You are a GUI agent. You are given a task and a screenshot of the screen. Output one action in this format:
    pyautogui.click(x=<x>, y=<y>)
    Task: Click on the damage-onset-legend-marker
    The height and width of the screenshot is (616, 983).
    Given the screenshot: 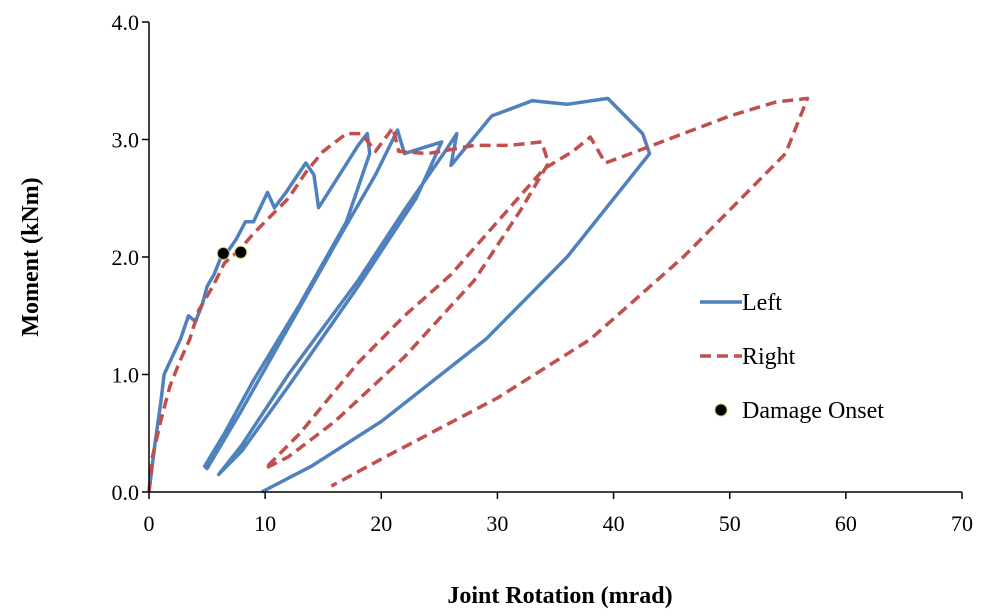 What is the action you would take?
    pyautogui.click(x=721, y=410)
    